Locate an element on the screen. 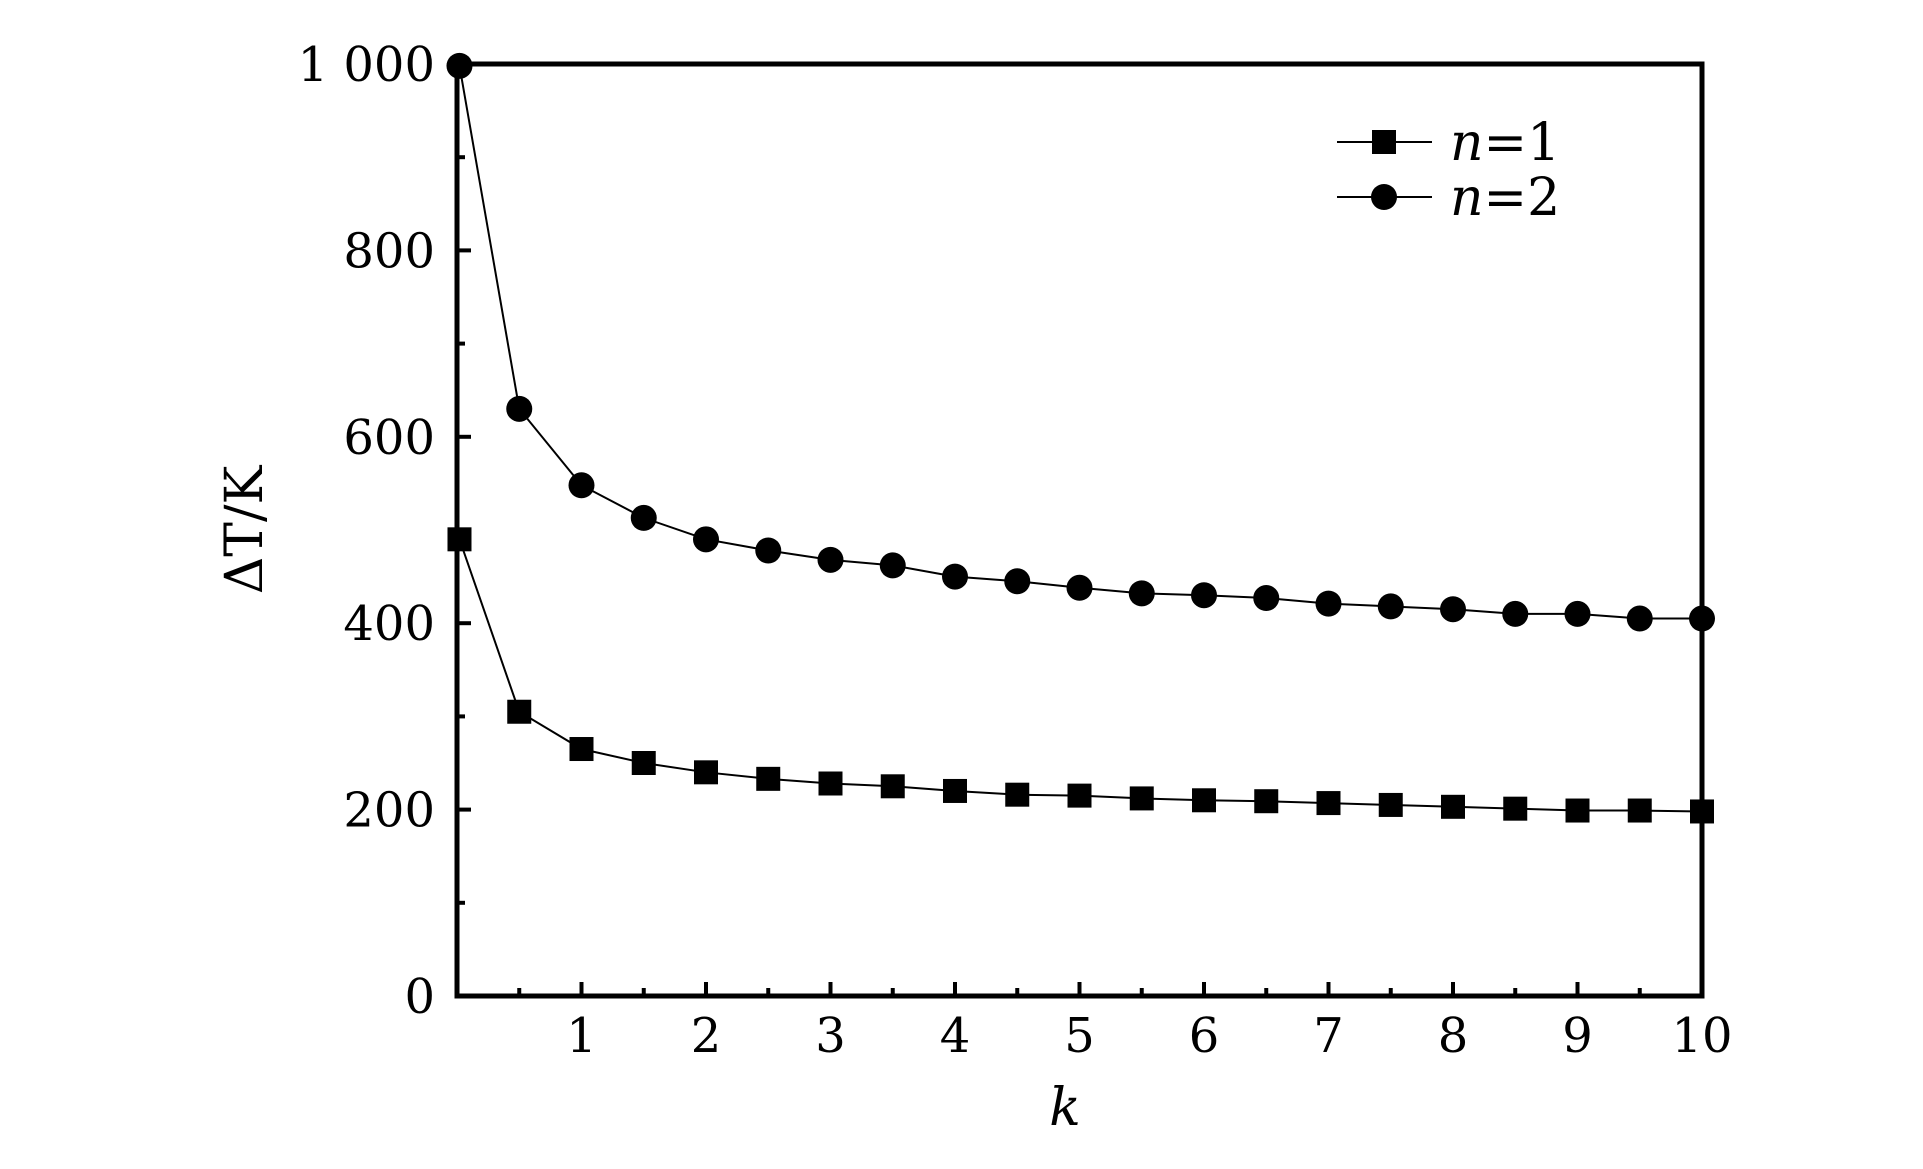 Image resolution: width=1923 pixels, height=1169 pixels. y-tick-label: 800 is located at coordinates (389, 251).